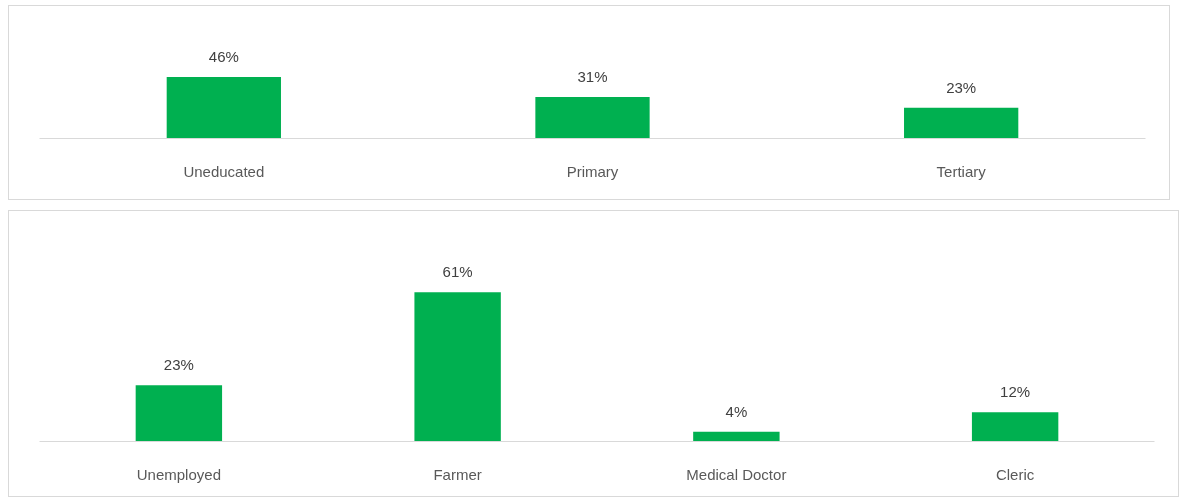 The height and width of the screenshot is (497, 1179). I want to click on data-label: 31%, so click(592, 76).